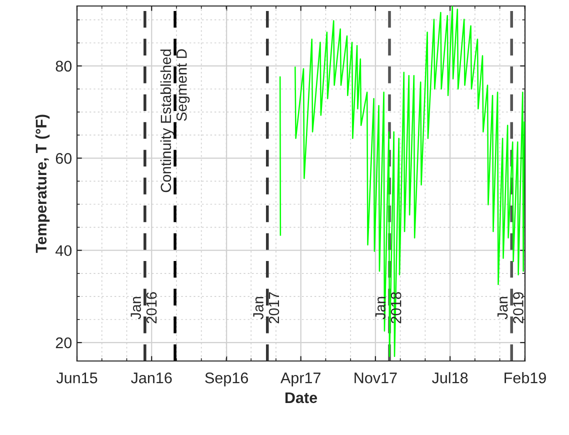 Image resolution: width=569 pixels, height=435 pixels. Describe the element at coordinates (511, 308) in the screenshot. I see `ref-line-label: Jan 2019` at that location.